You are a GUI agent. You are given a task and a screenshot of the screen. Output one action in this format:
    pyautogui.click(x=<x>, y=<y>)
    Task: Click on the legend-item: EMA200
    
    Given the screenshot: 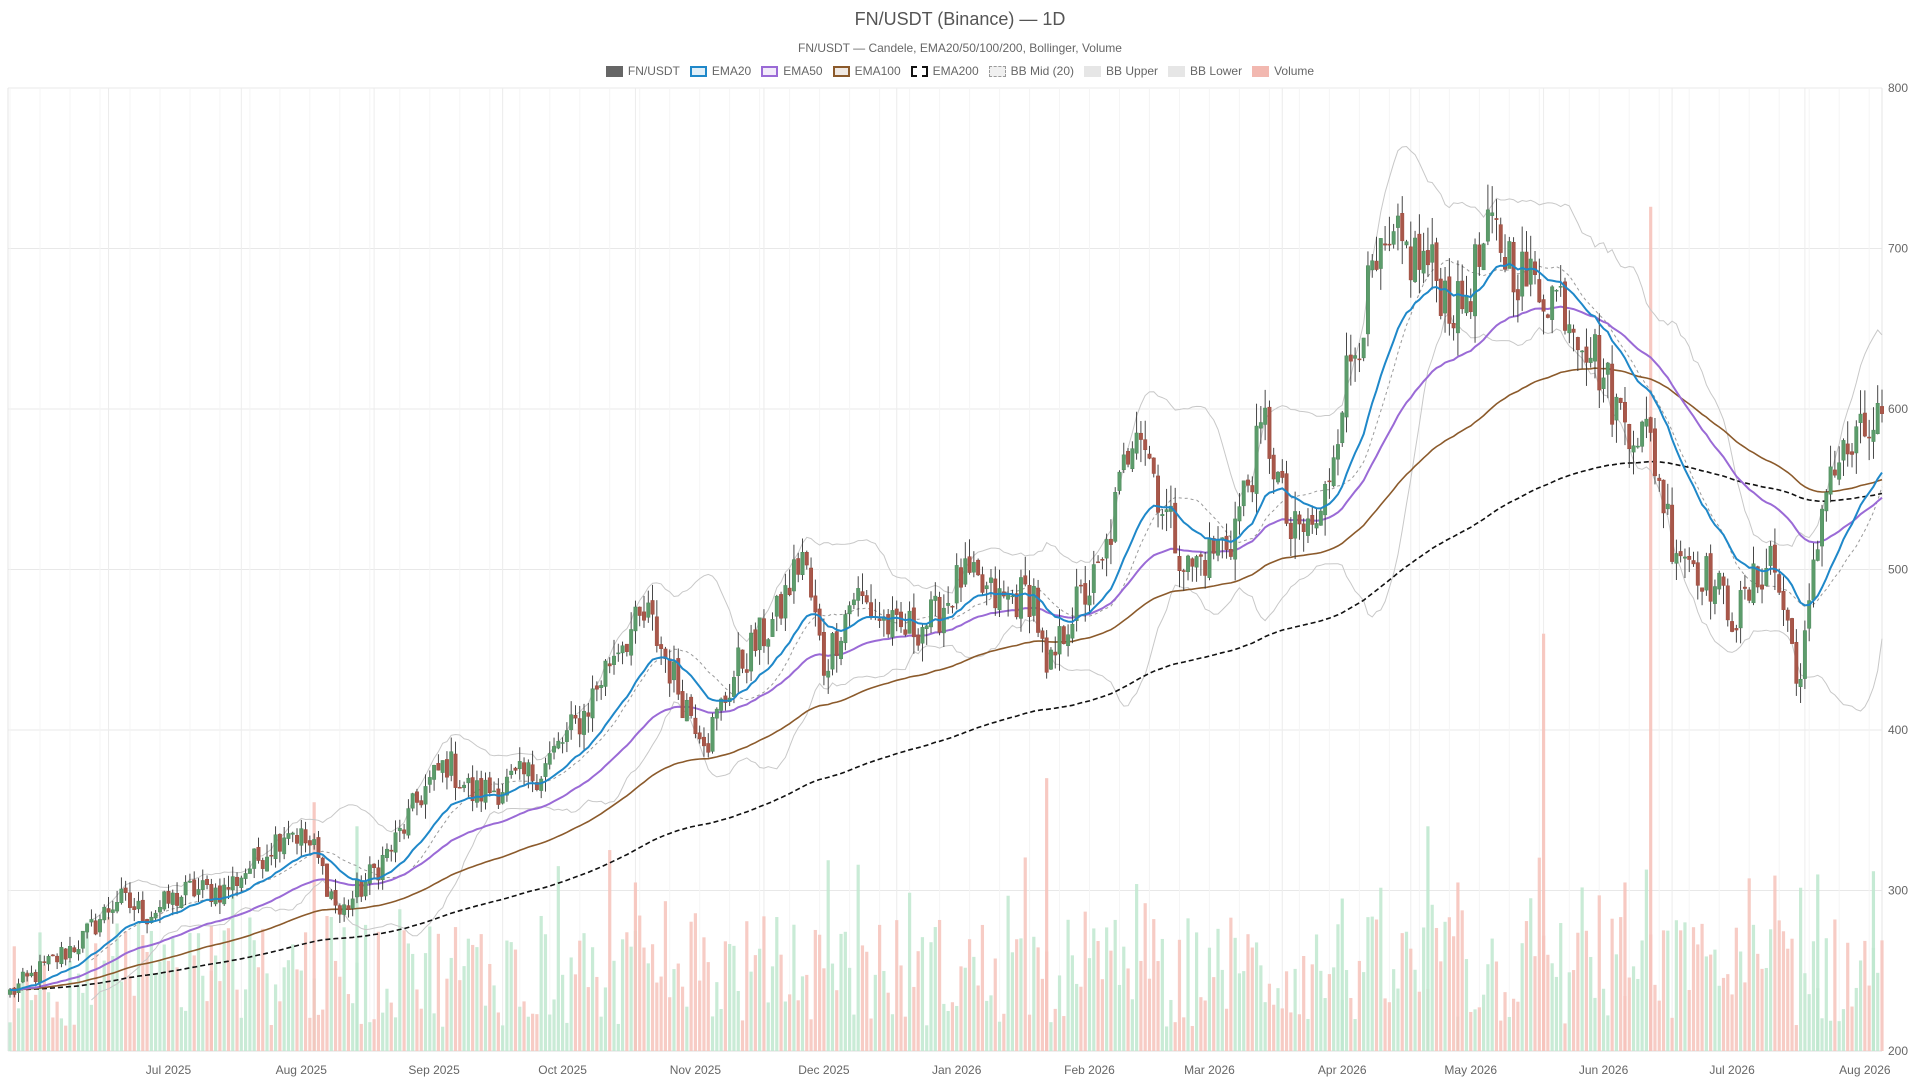 What is the action you would take?
    pyautogui.click(x=944, y=71)
    